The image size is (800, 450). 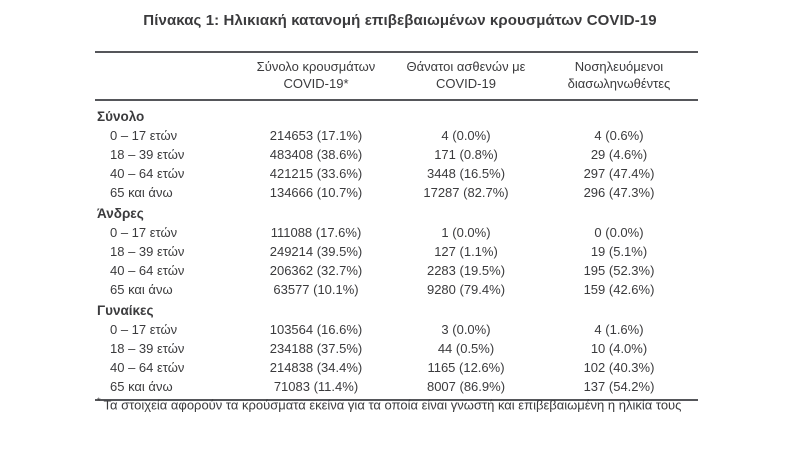 What do you see at coordinates (316, 232) in the screenshot?
I see `cases-value: 111088 (17.6%)` at bounding box center [316, 232].